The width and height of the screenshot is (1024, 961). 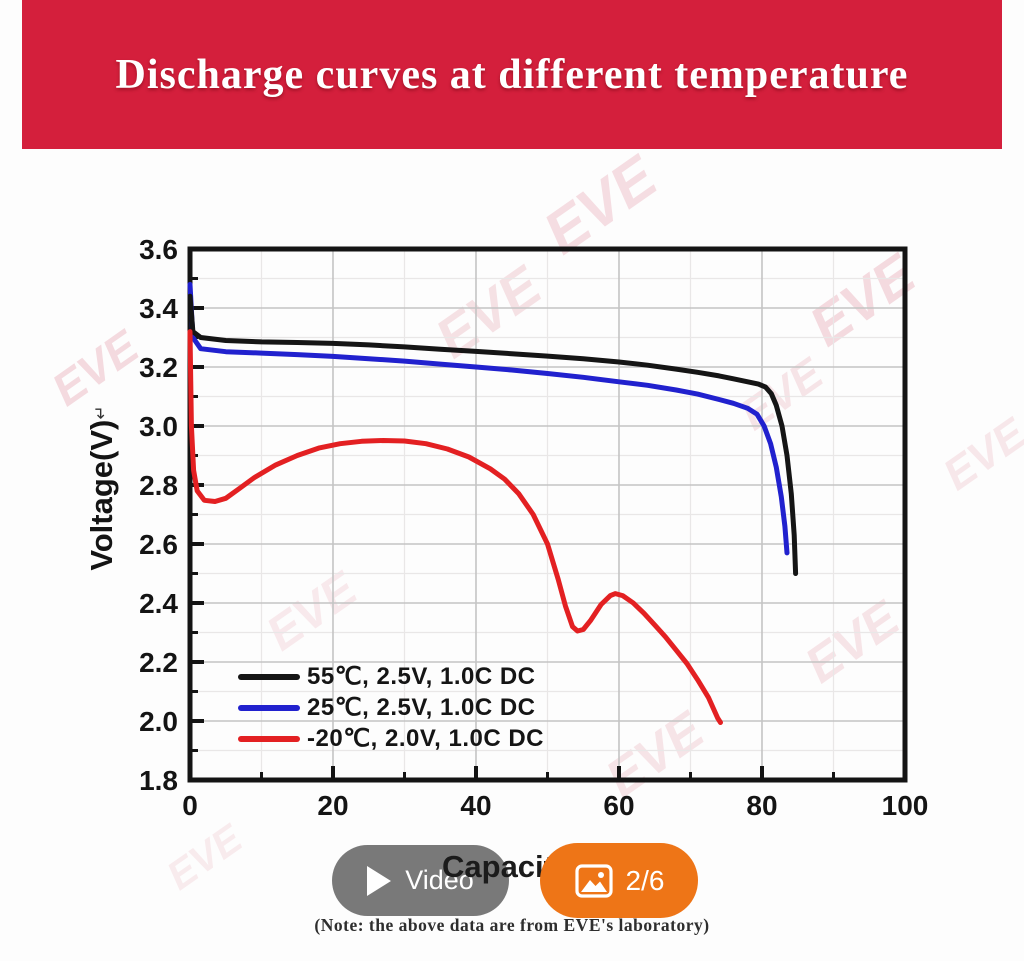 I want to click on legend-item-1: 25℃, 2.5V, 1.0C DC, so click(x=391, y=707).